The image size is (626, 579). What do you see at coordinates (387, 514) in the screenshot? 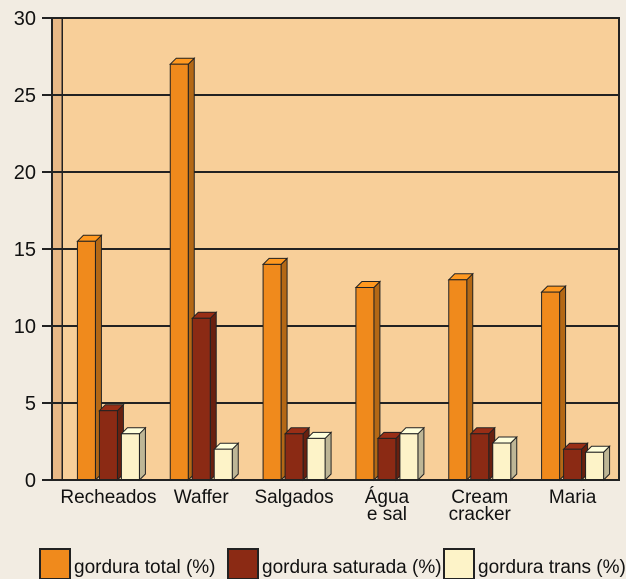
I see `x-category-label: e sal` at bounding box center [387, 514].